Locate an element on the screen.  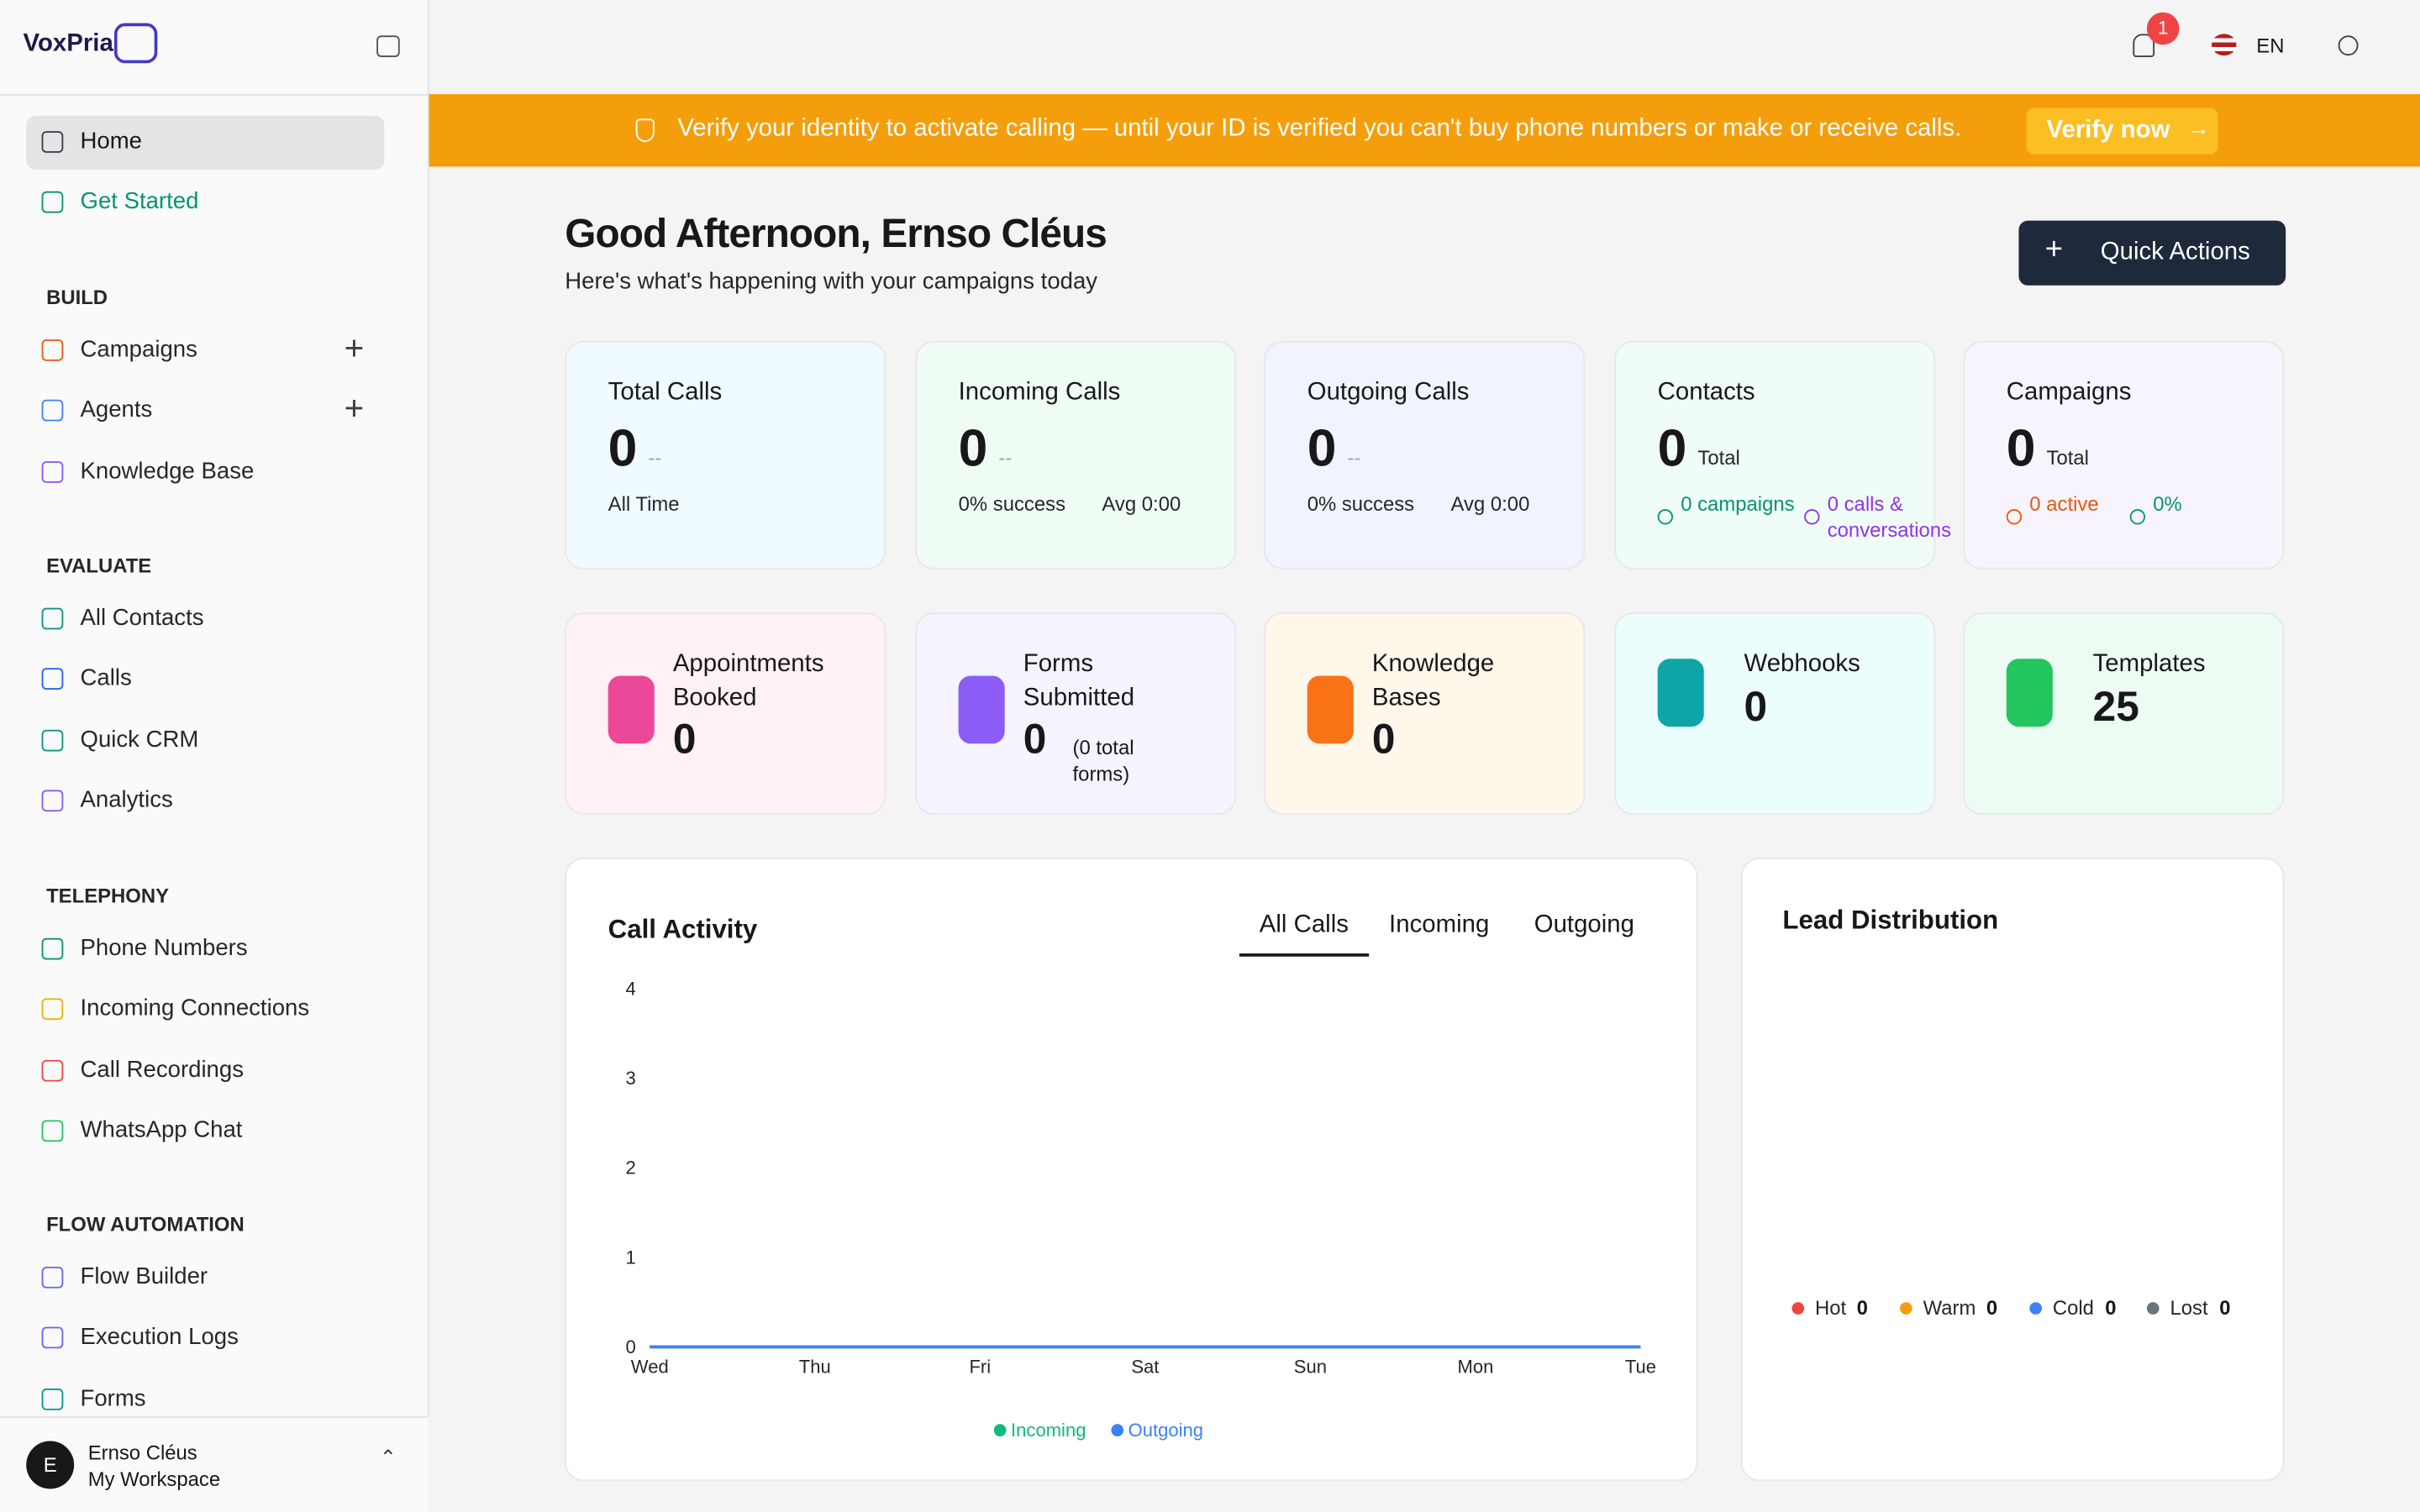
nav-item: WhatsApp Chat is located at coordinates (205, 1131).